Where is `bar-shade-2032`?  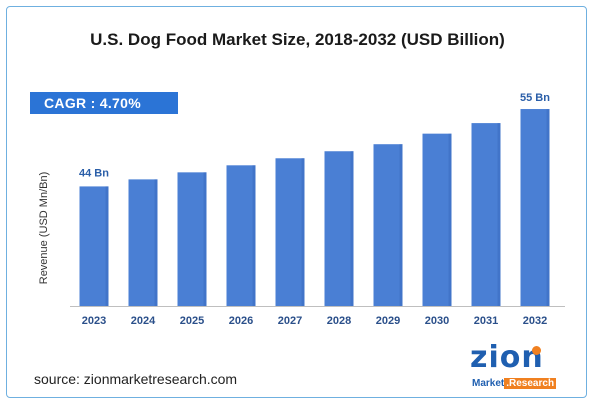 bar-shade-2032 is located at coordinates (548, 207).